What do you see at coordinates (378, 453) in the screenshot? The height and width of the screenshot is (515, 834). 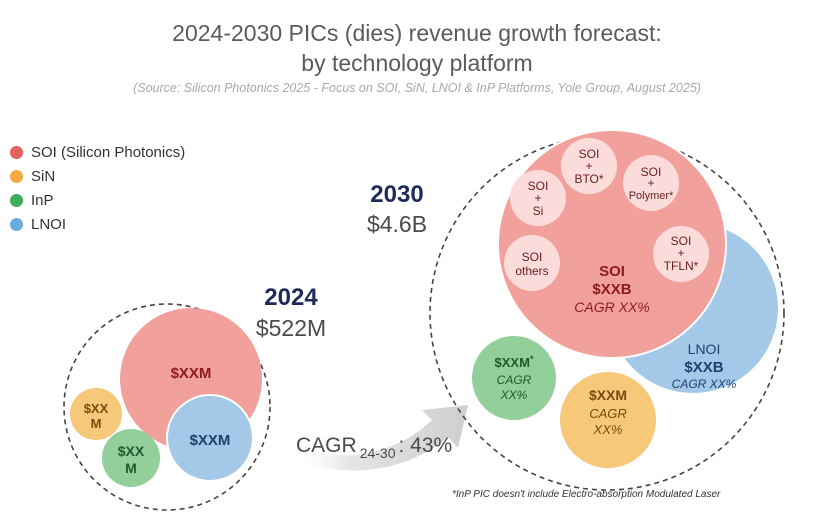 I see `cagr-sub: 24-30` at bounding box center [378, 453].